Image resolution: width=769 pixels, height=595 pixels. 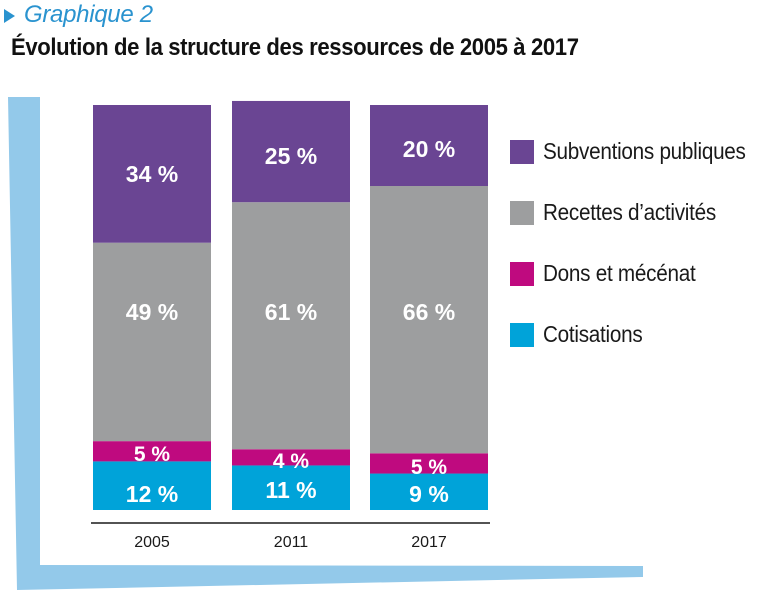 I want to click on x-tick-labels: 2005 2011 2017, so click(x=290, y=542).